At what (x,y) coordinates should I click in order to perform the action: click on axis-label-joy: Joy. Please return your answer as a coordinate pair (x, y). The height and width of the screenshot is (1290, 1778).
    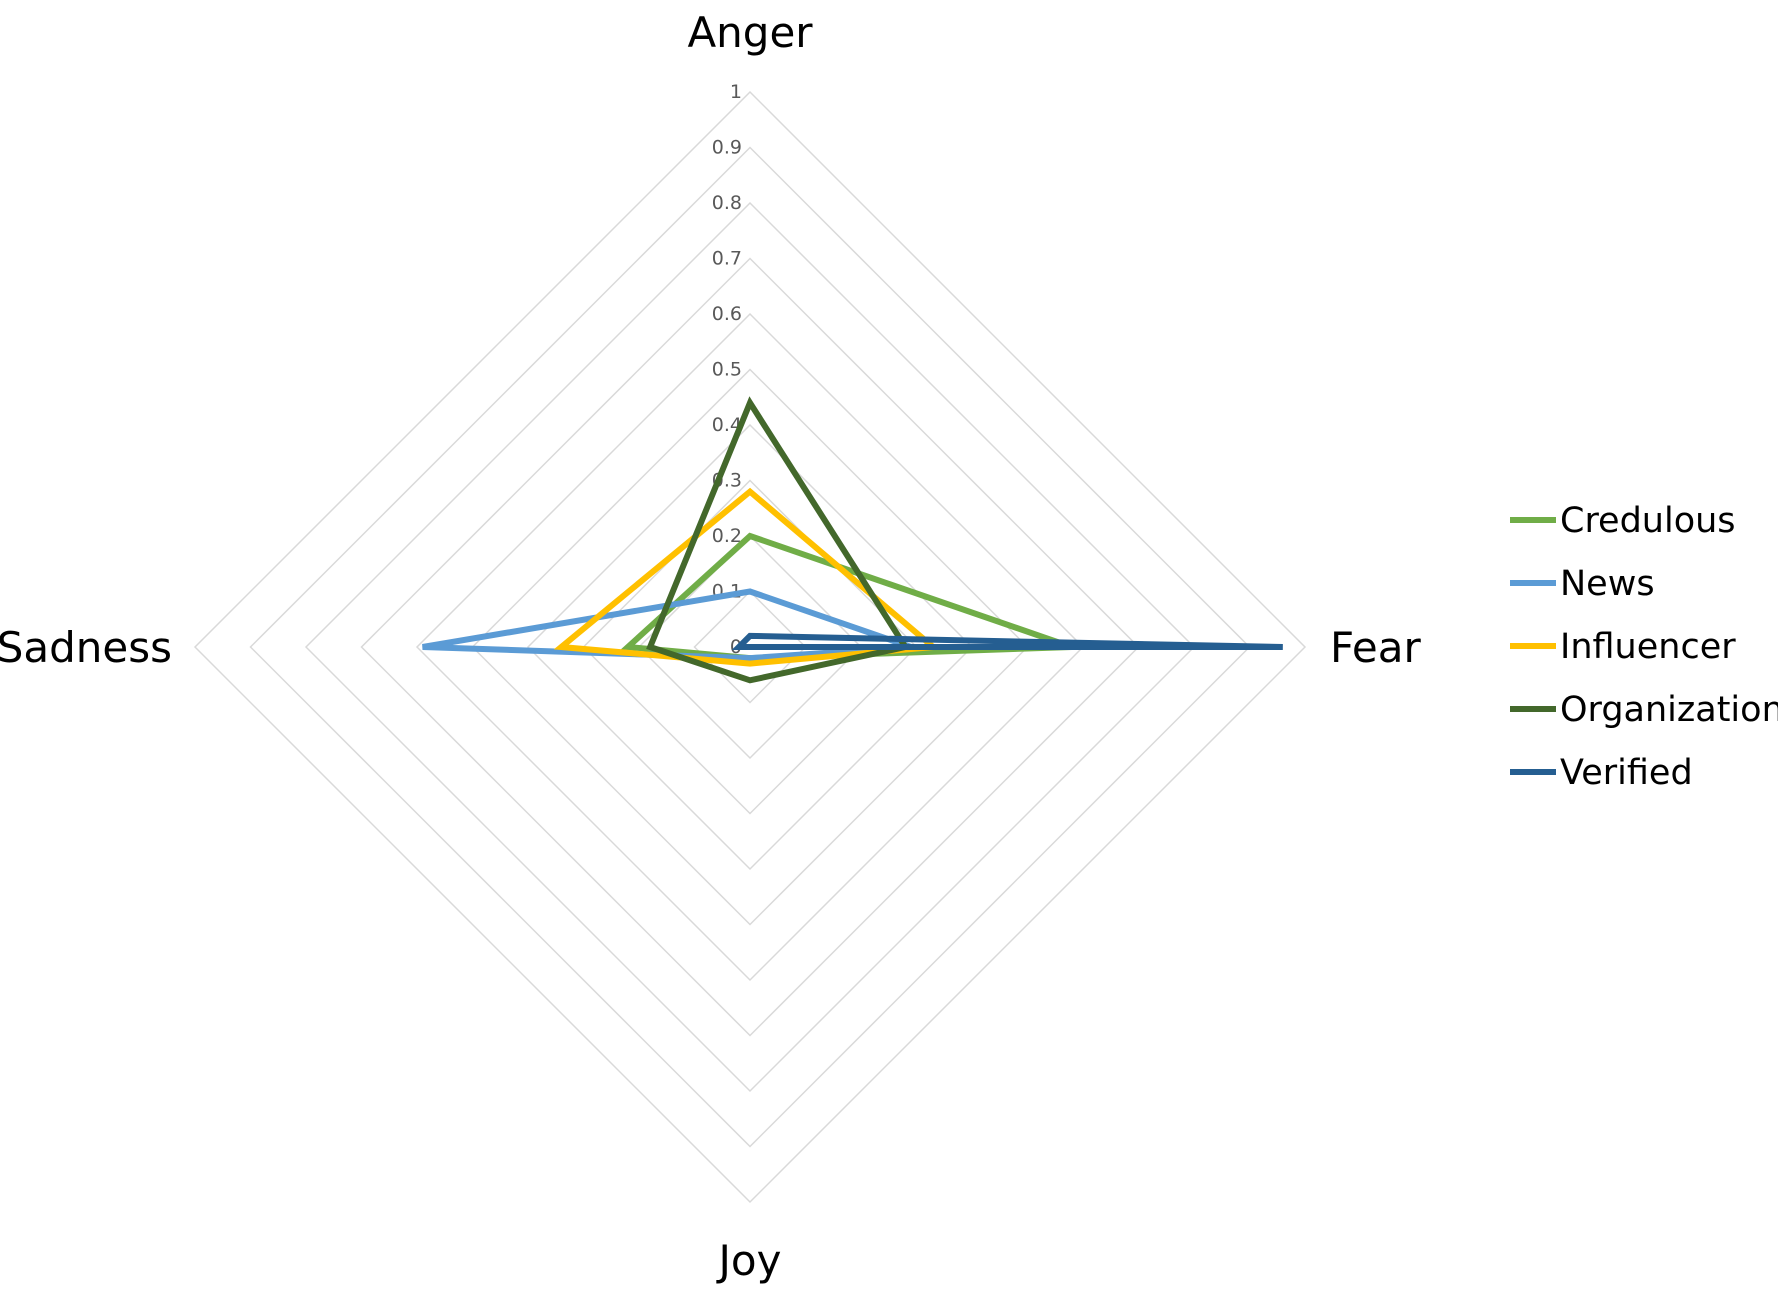
    Looking at the image, I should click on (749, 1260).